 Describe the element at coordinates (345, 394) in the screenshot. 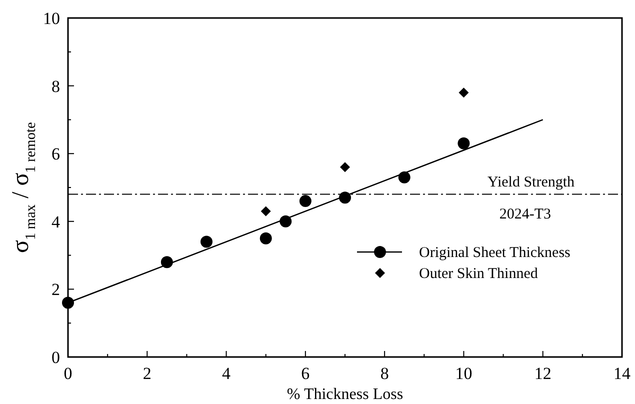

I see `x-axis-title: % Thickness Loss` at that location.